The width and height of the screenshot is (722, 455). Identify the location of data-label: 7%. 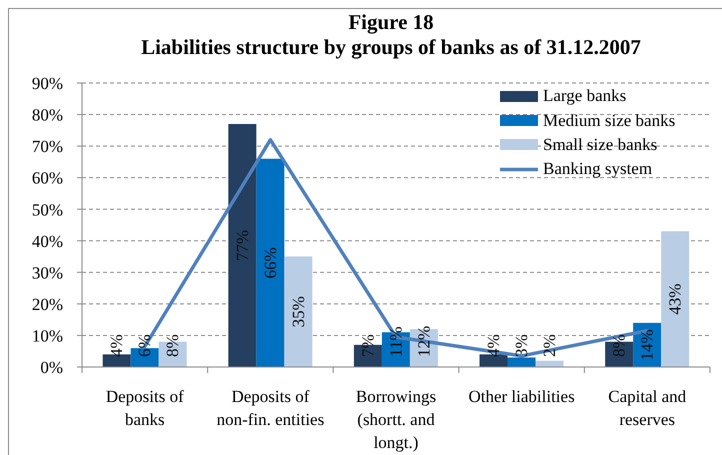
(368, 346).